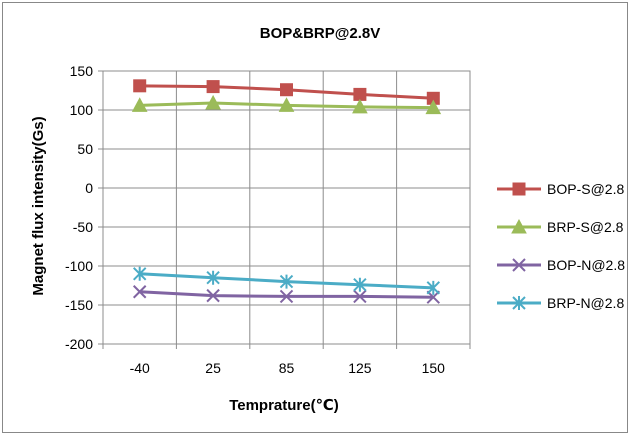  What do you see at coordinates (79, 305) in the screenshot?
I see `y-tick-label: -150` at bounding box center [79, 305].